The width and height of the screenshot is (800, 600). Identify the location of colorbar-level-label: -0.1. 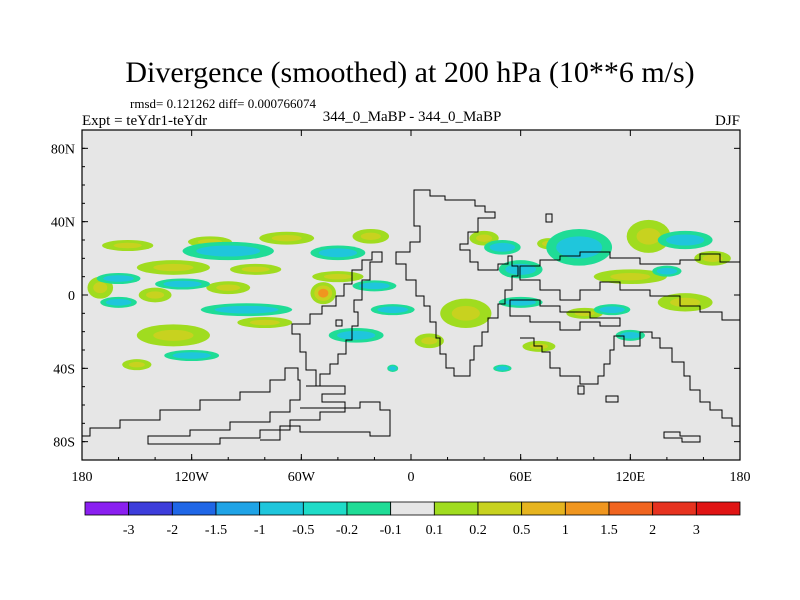
(391, 530).